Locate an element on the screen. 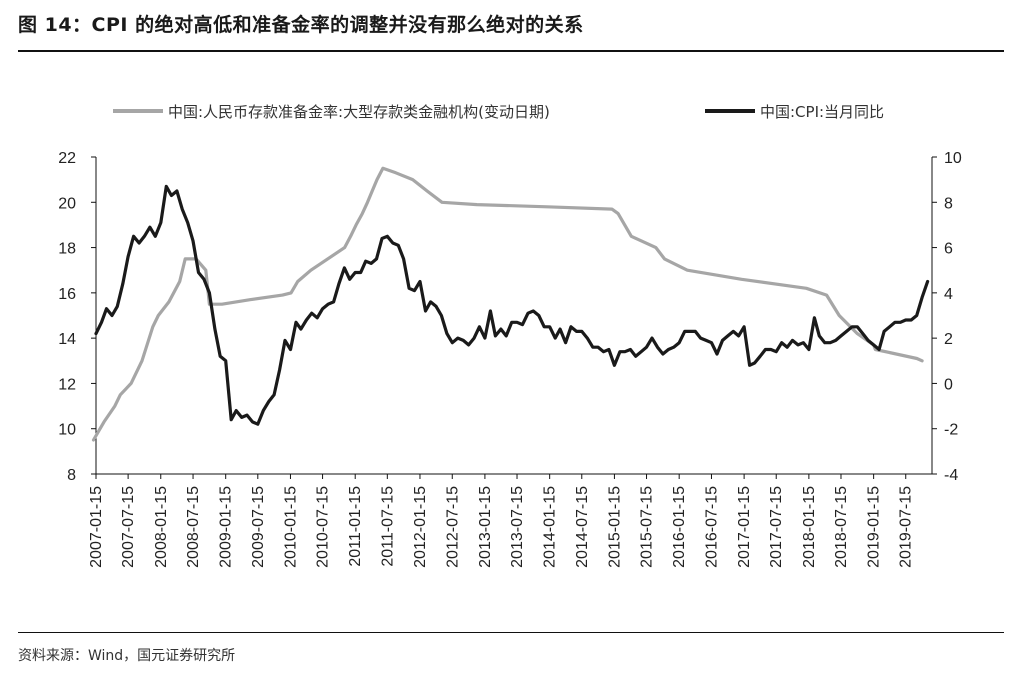 The image size is (1020, 679). x-tick-label: 2016-01-15 is located at coordinates (679, 527).